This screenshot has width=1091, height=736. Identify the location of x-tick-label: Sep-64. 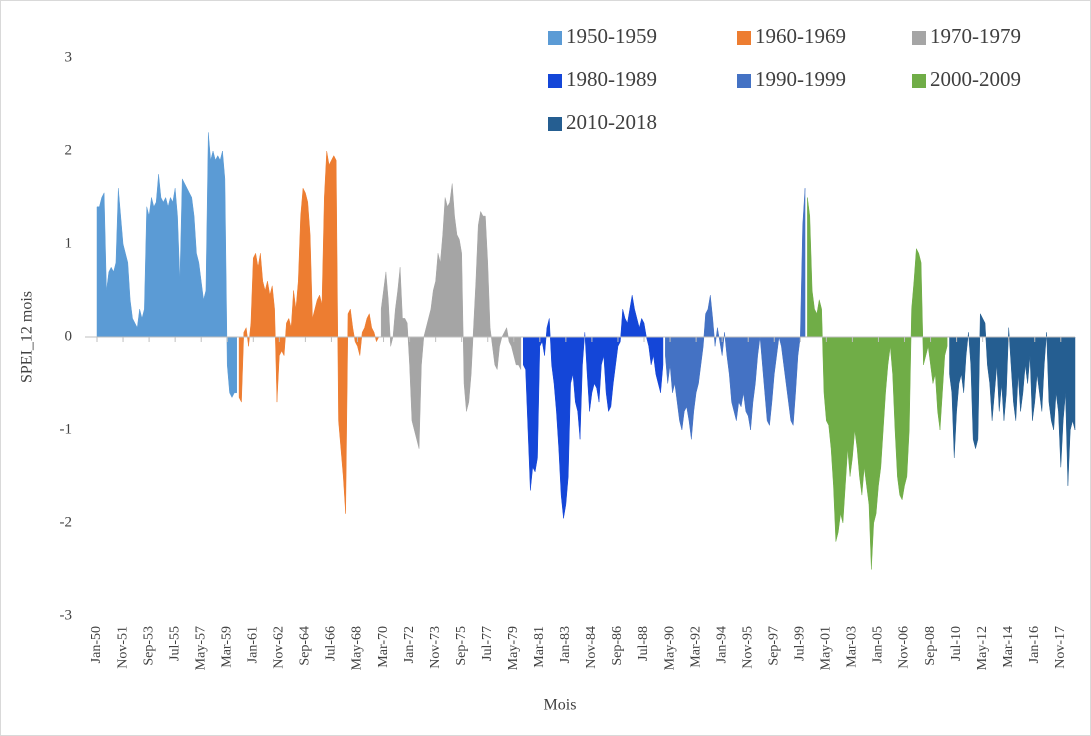
(305, 646).